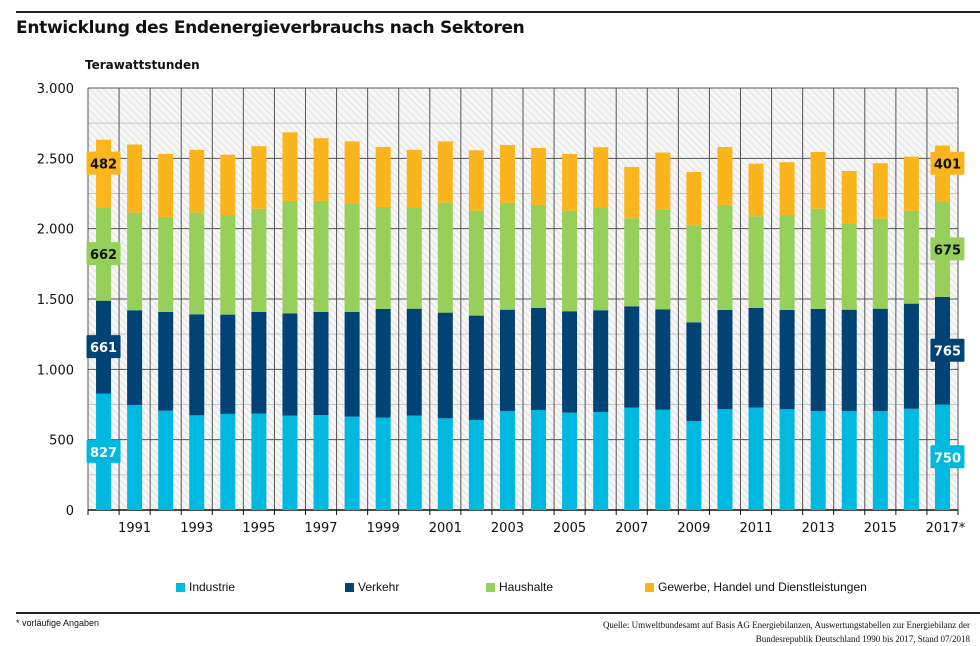 This screenshot has width=980, height=646. Describe the element at coordinates (228, 364) in the screenshot. I see `bar-verkehr-1994` at that location.